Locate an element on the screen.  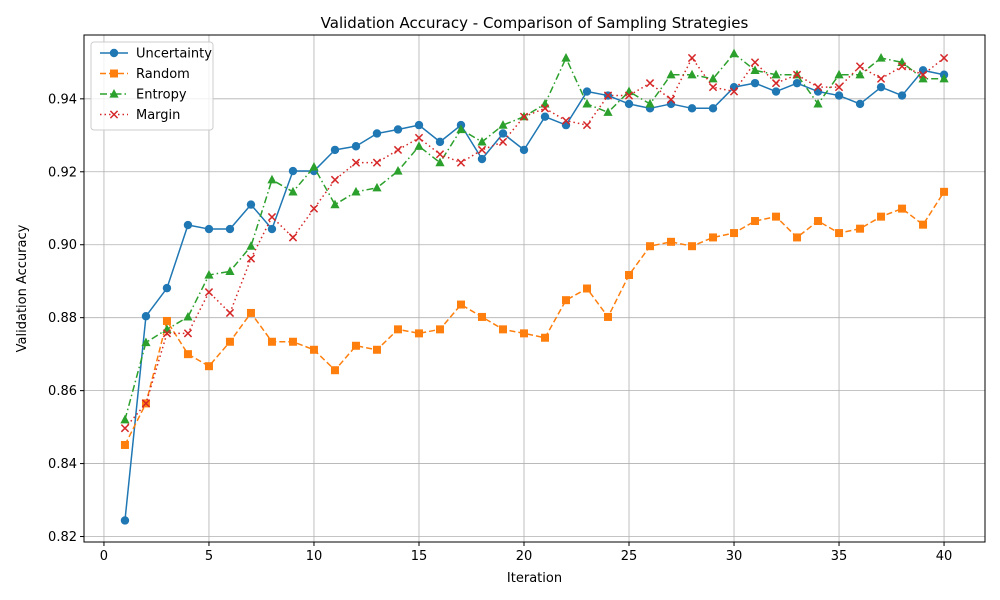
legend-label-entropy: Entropy is located at coordinates (161, 95).